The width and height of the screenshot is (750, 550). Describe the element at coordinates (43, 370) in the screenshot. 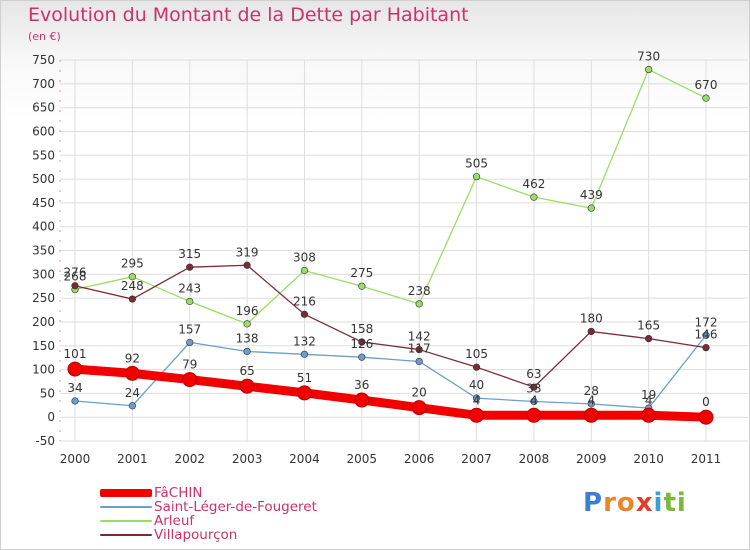

I see `y-tick-label: 100` at that location.